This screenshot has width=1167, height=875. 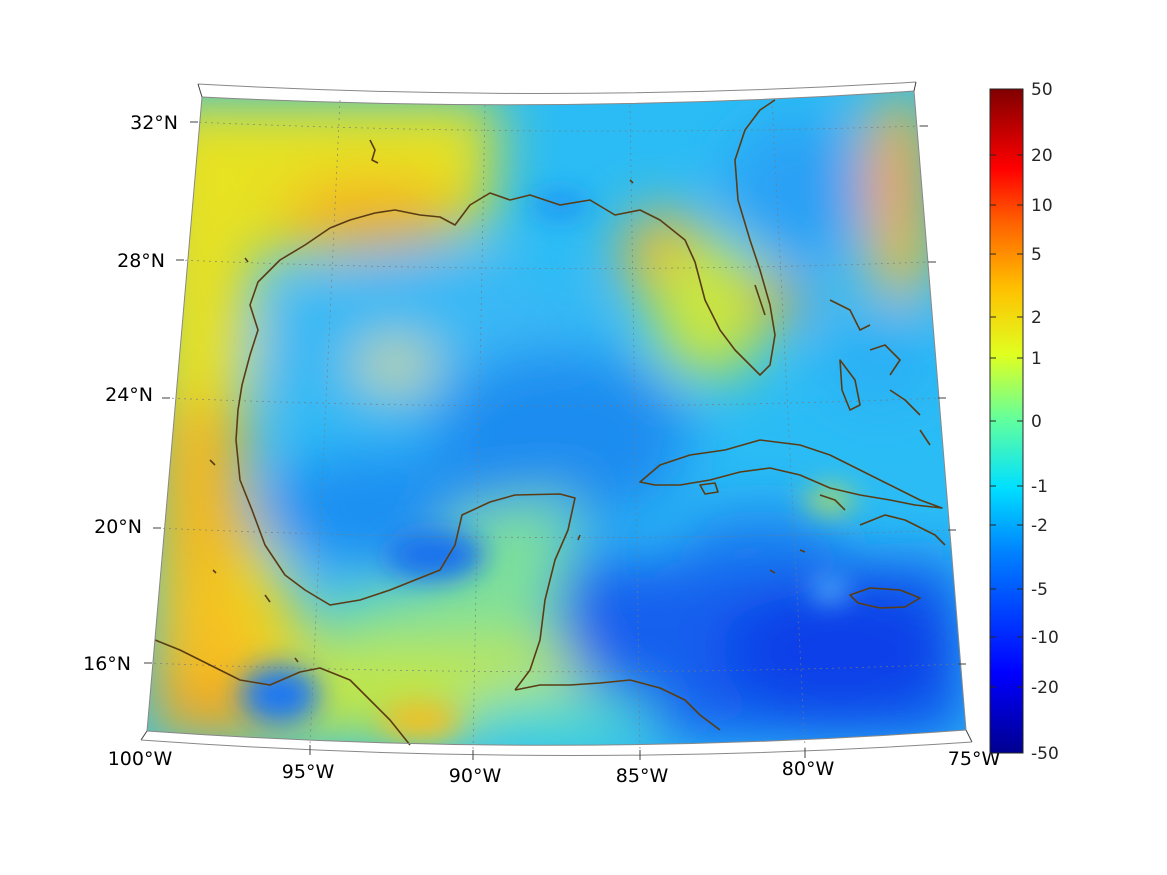 What do you see at coordinates (554, 767) in the screenshot?
I see `lon-tick-labels: 100°W 95°W 90°W 85°W 80°W 75°W` at bounding box center [554, 767].